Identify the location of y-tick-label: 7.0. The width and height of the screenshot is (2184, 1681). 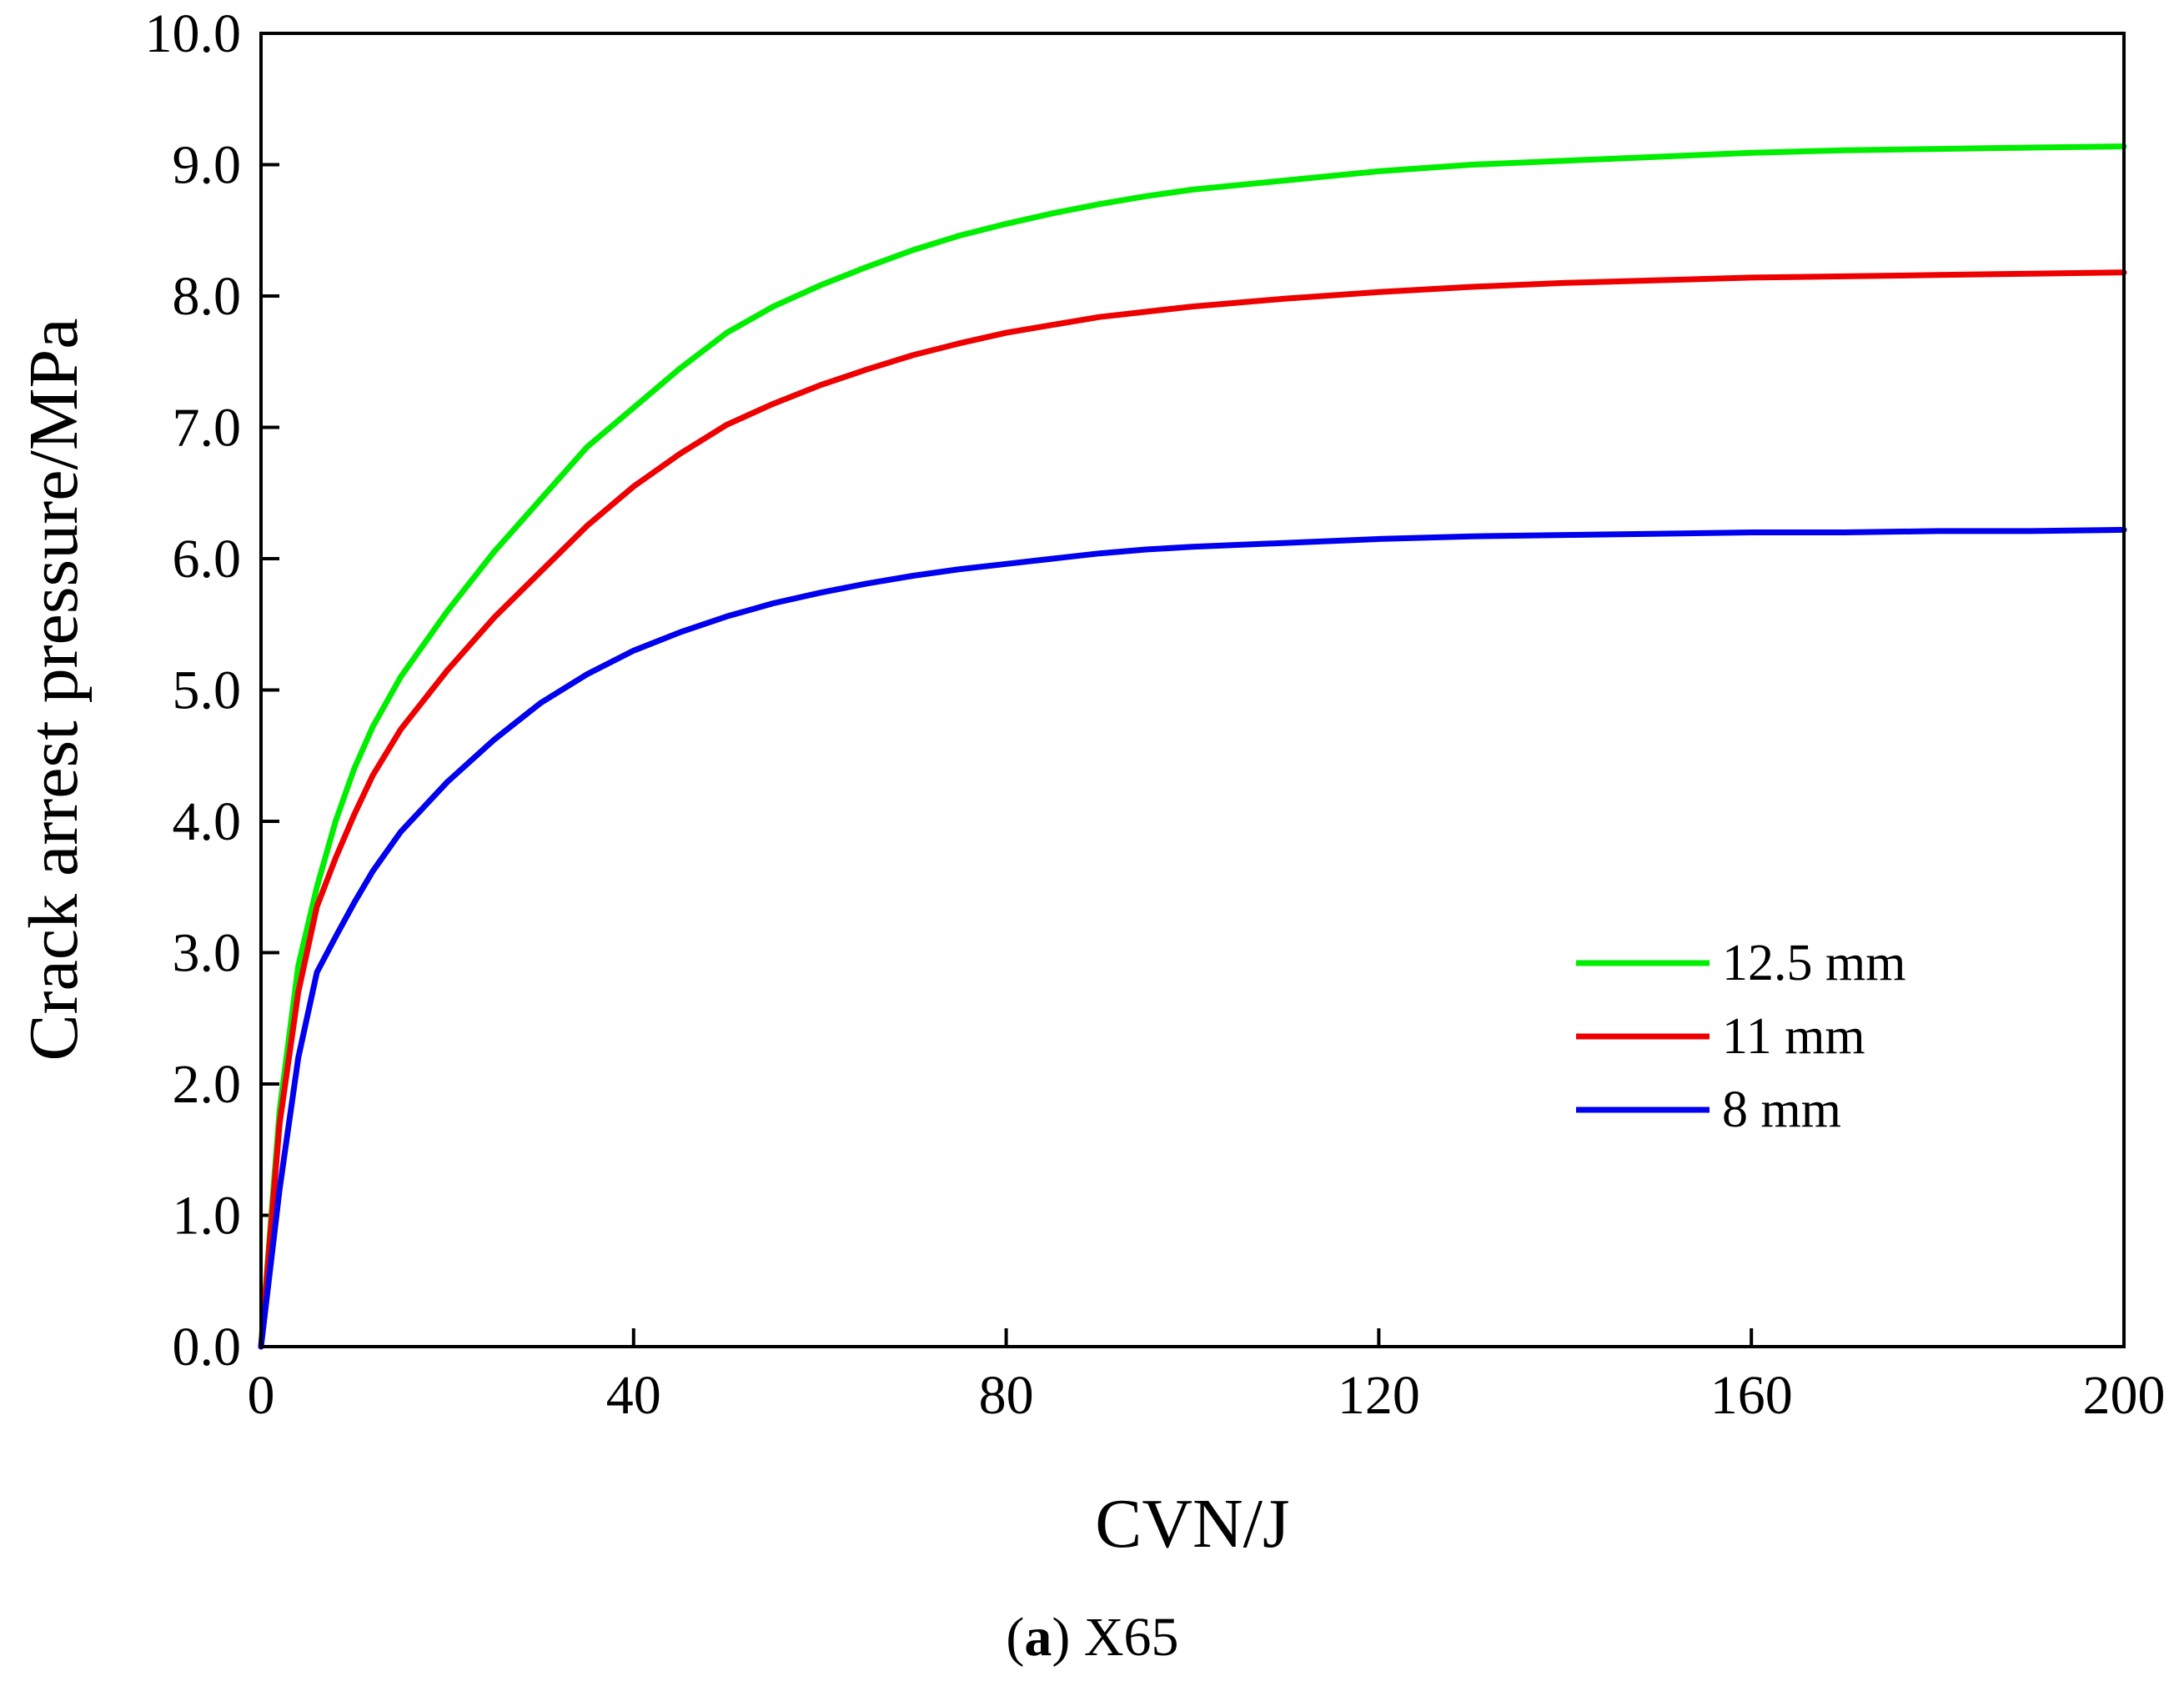
(207, 429).